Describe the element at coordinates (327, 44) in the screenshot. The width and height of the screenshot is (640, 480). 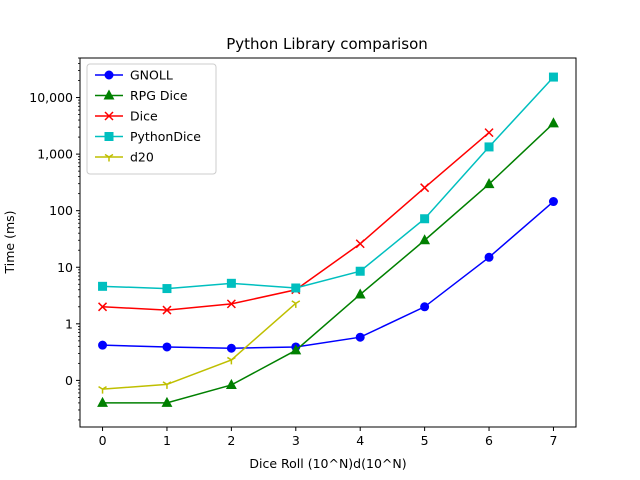
I see `chart-title: Python Library comparison` at that location.